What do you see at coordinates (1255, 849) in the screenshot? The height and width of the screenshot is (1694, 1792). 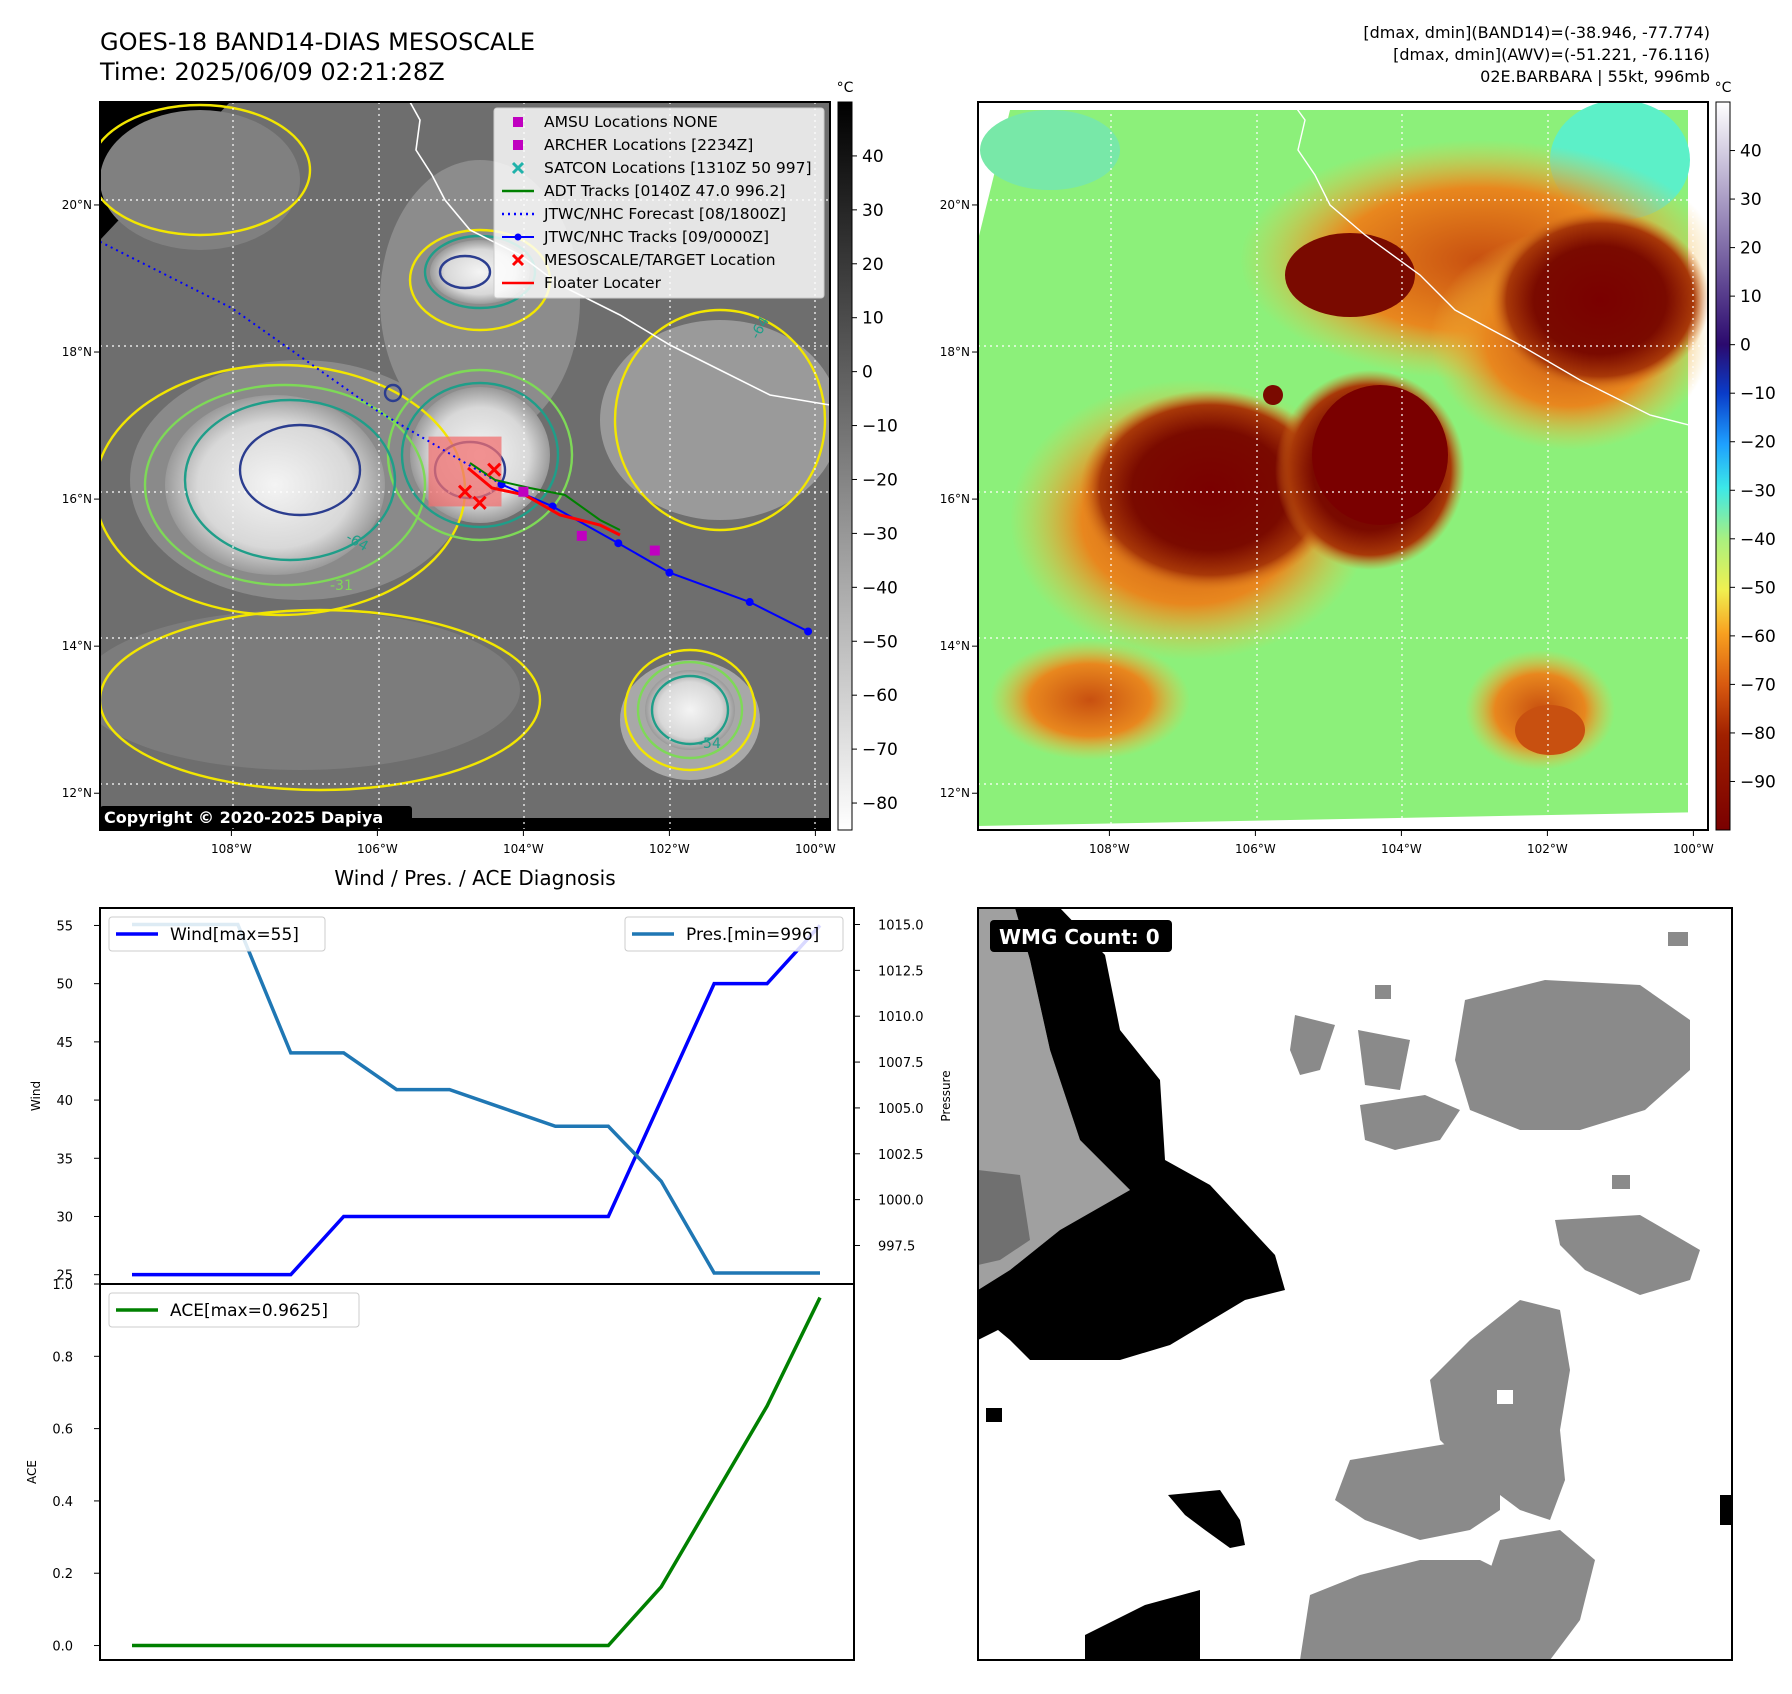 I see `lon-tick-label: 106°W` at bounding box center [1255, 849].